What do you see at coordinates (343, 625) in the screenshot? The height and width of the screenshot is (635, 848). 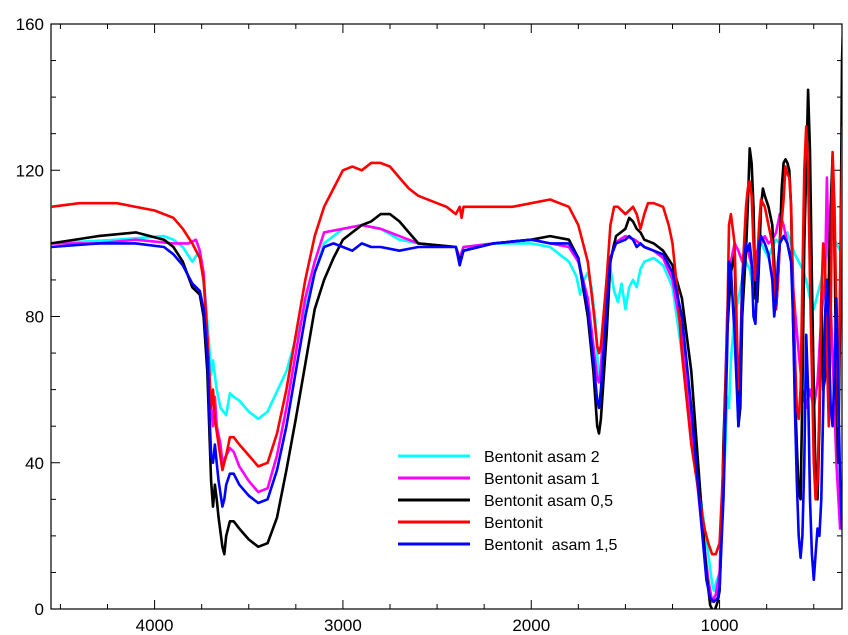 I see `x-tick-label: 3000` at bounding box center [343, 625].